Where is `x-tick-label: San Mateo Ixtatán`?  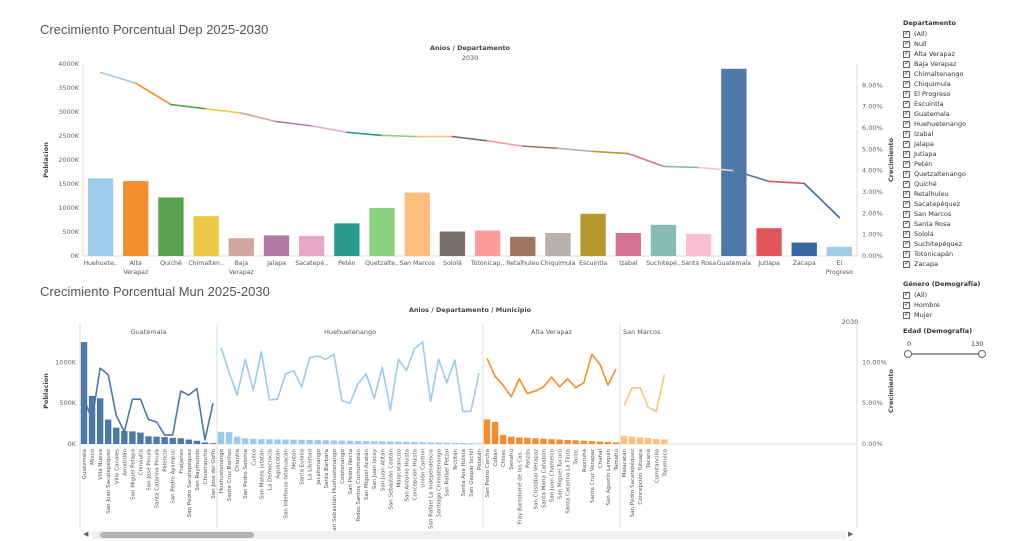
x-tick-label: San Mateo Ixtatán is located at coordinates (261, 474).